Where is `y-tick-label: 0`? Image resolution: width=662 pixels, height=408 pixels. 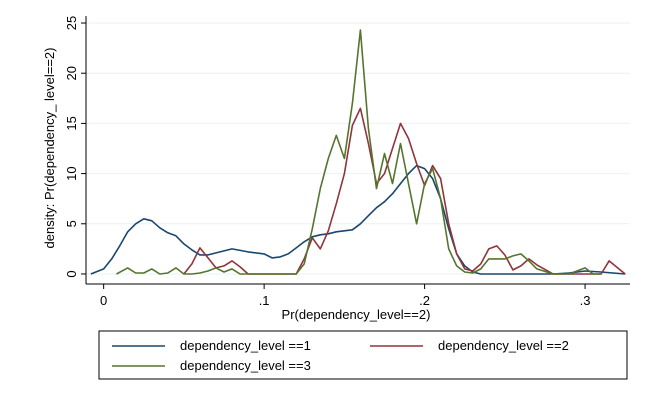 y-tick-label: 0 is located at coordinates (71, 273).